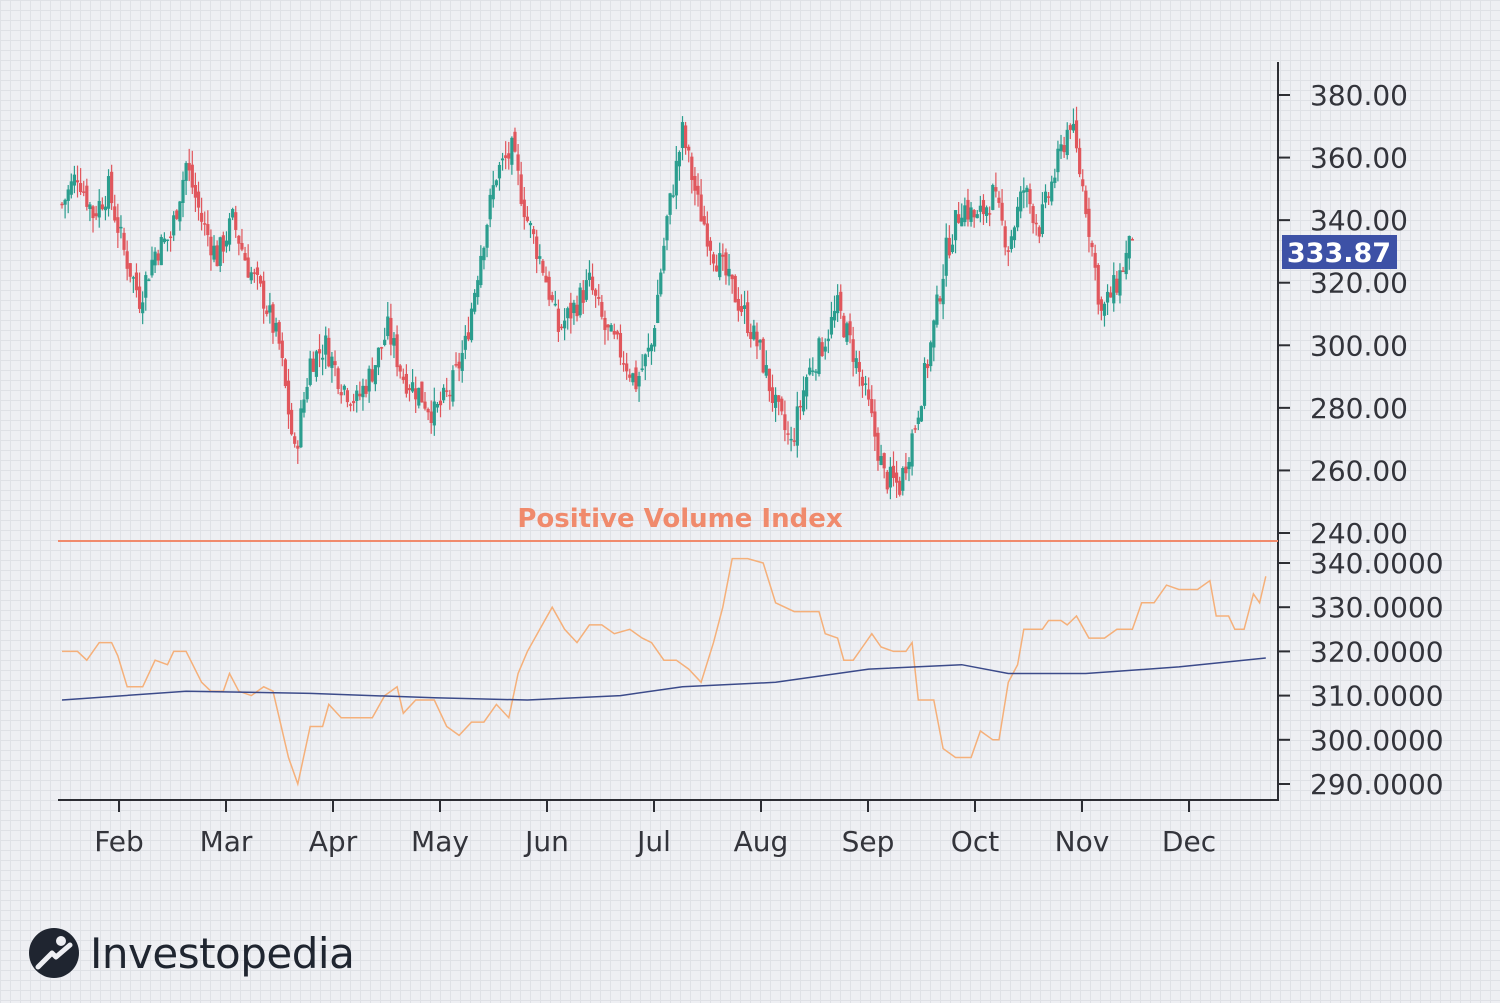 This screenshot has height=1003, width=1500. What do you see at coordinates (226, 841) in the screenshot?
I see `month-tick-label: Mar` at bounding box center [226, 841].